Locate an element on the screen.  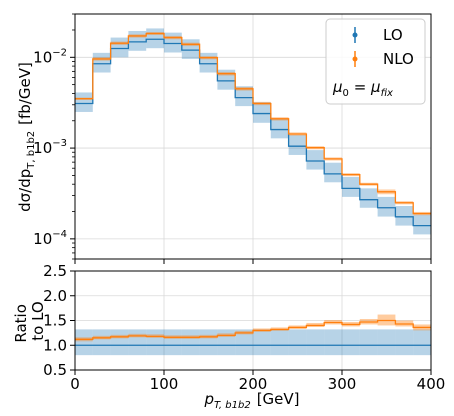
scale-eq: = is located at coordinates (360, 87).